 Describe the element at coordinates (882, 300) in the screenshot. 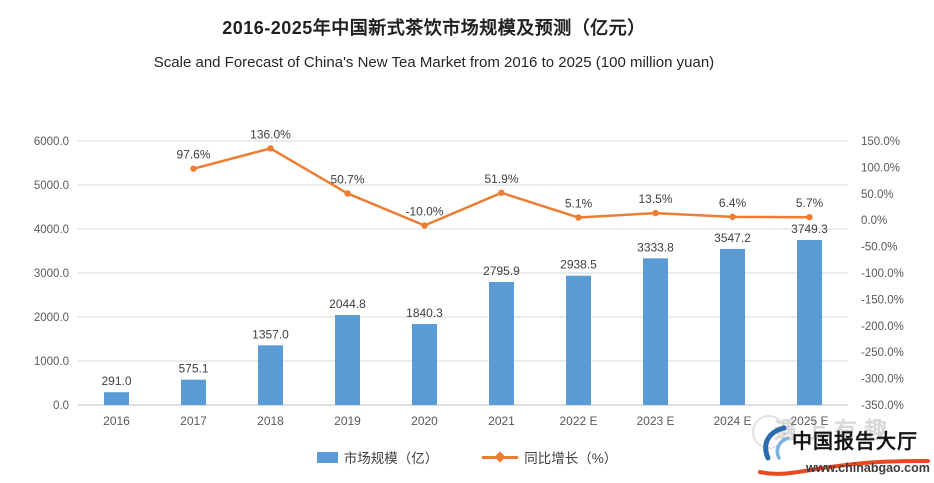

I see `right-axis-tick-label: -150.0%` at that location.